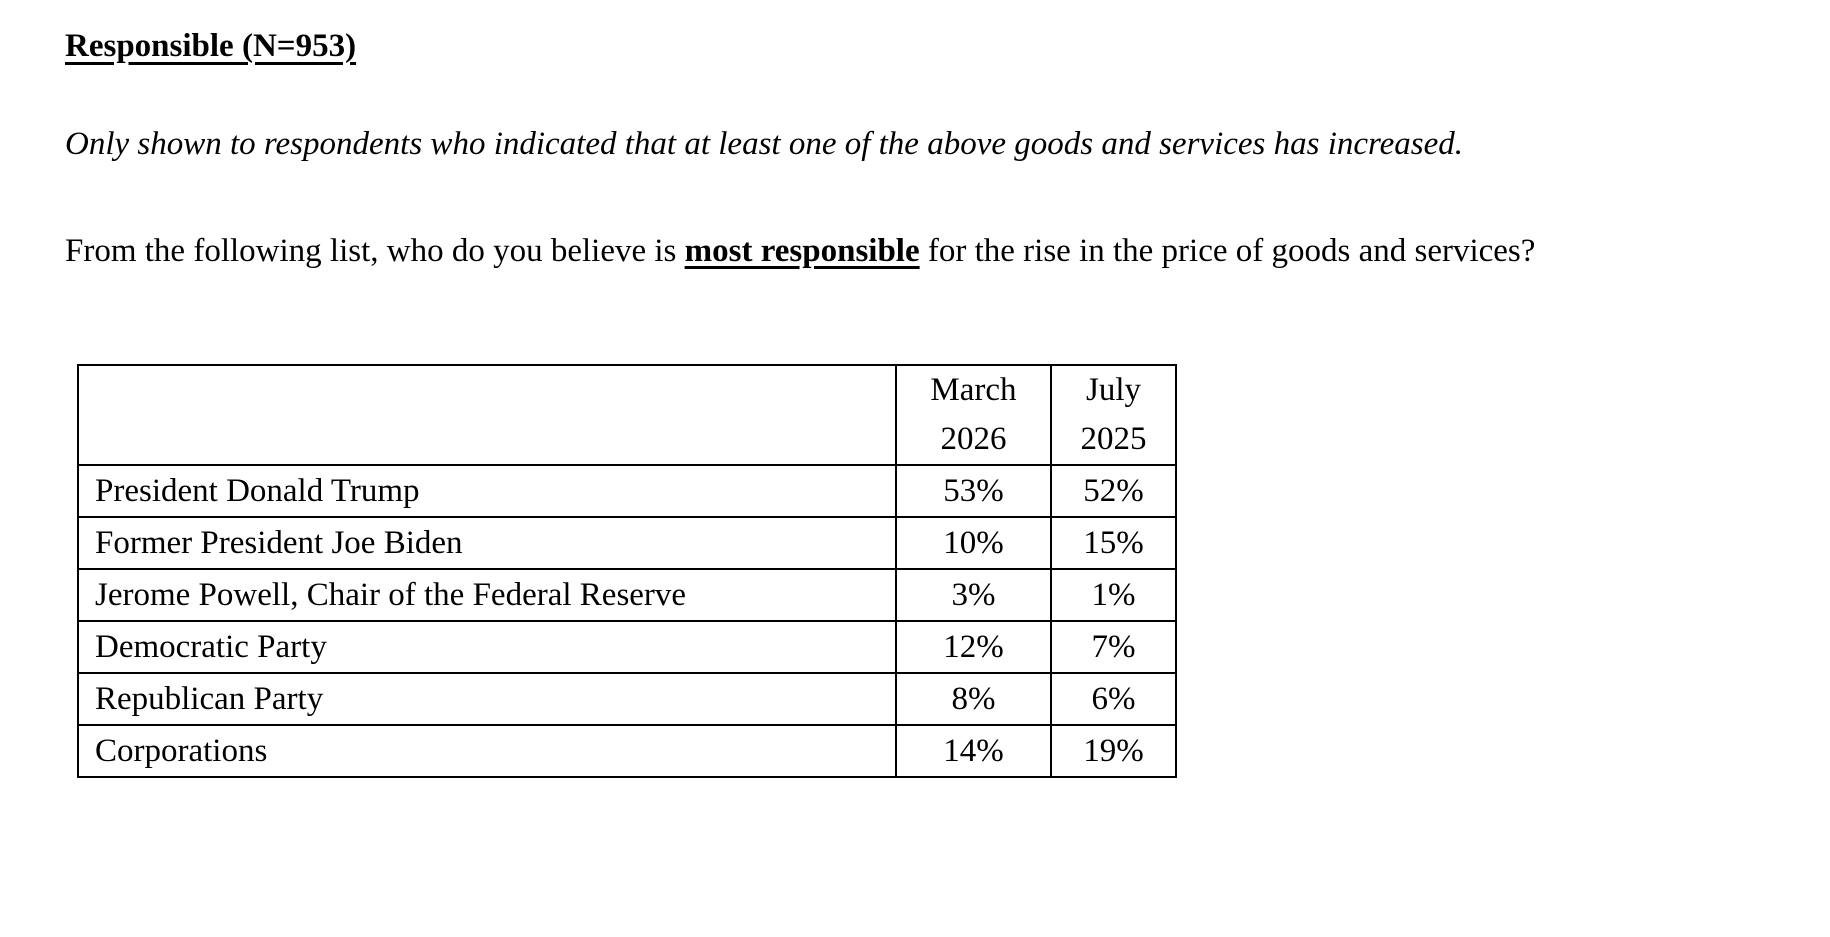 Image resolution: width=1830 pixels, height=937 pixels. What do you see at coordinates (487, 699) in the screenshot?
I see `row-label: Republican Party` at bounding box center [487, 699].